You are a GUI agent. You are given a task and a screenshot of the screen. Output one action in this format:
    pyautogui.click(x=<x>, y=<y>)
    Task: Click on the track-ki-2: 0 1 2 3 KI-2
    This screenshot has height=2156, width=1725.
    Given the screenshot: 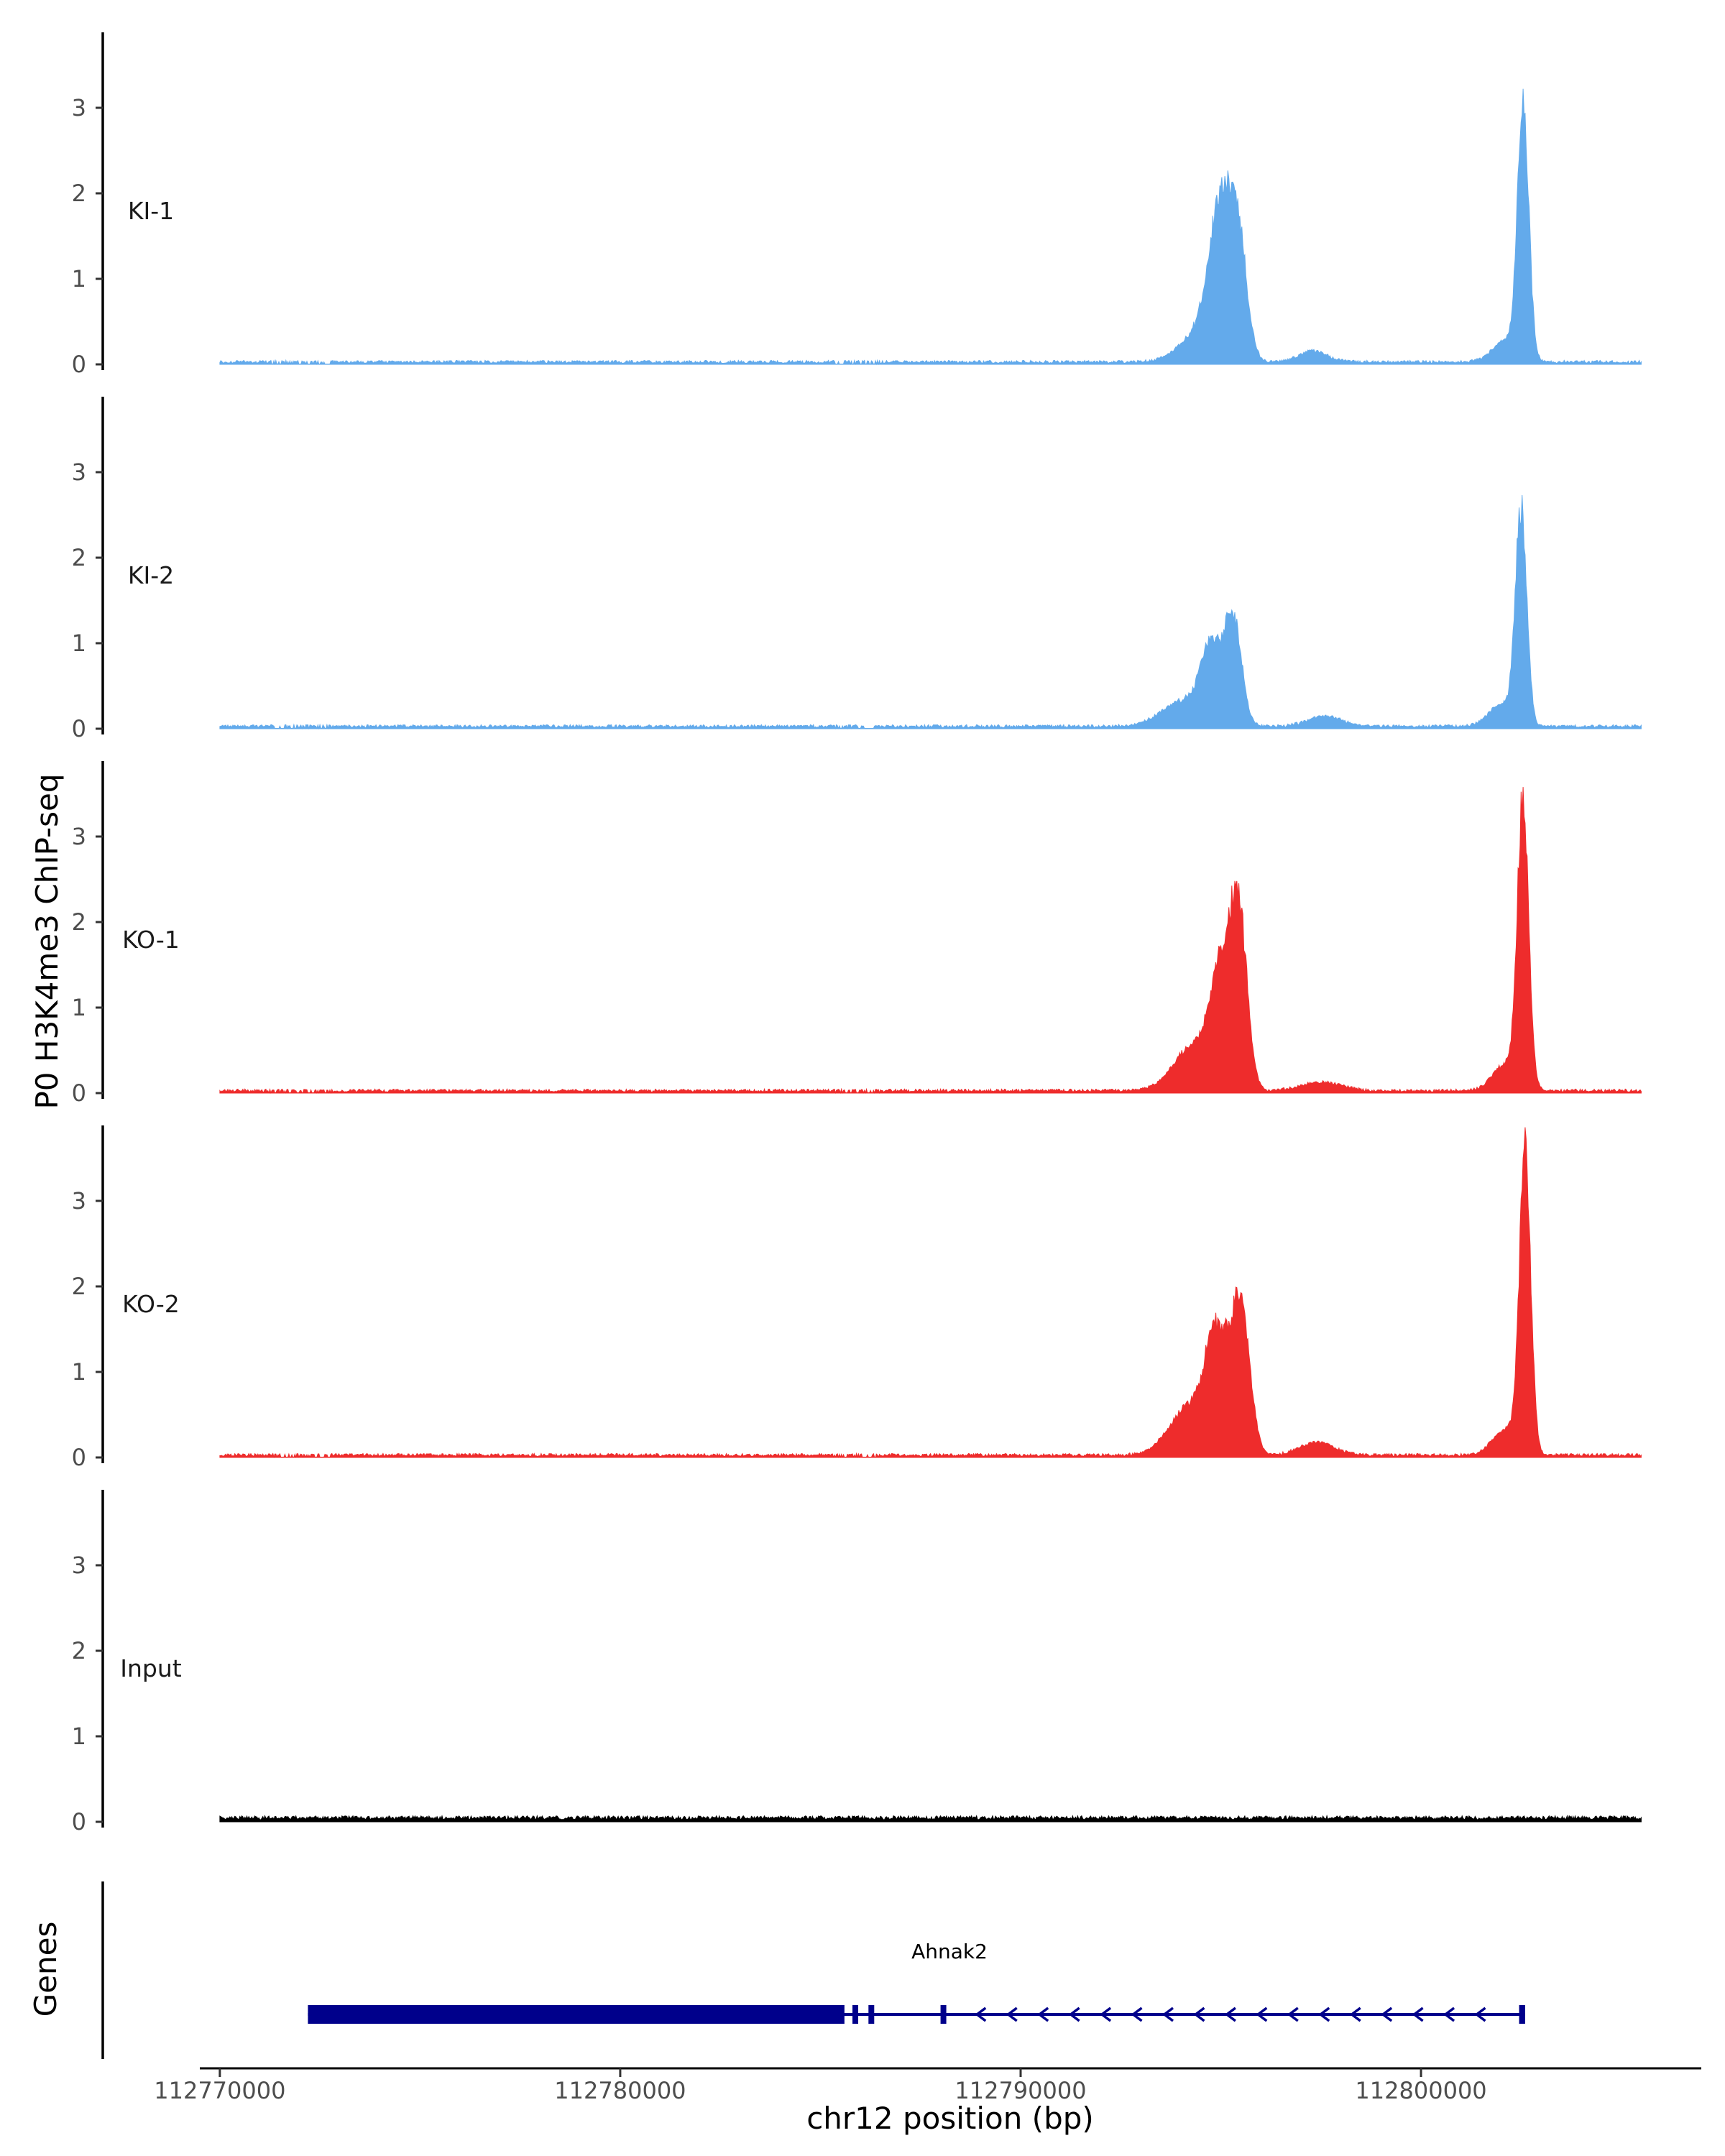 What is the action you would take?
    pyautogui.click(x=857, y=570)
    